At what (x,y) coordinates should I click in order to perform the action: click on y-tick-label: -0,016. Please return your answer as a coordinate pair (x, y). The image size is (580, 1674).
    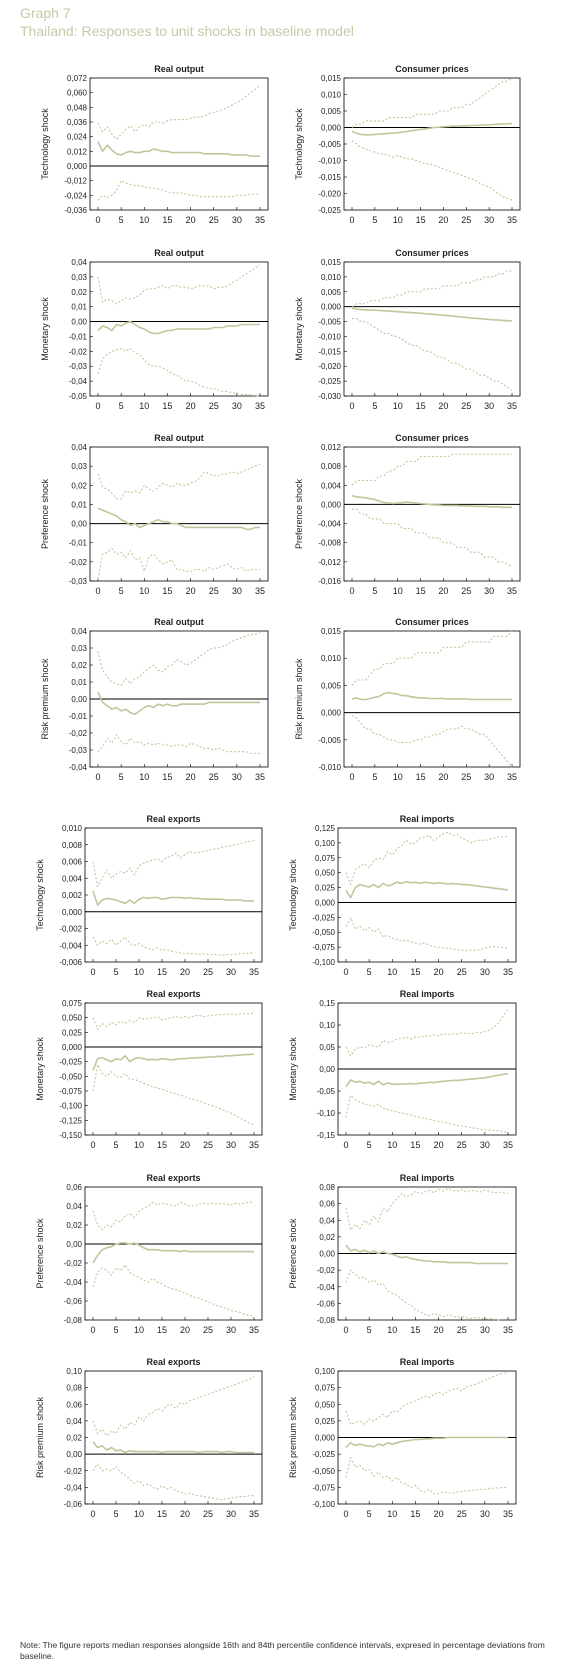
    Looking at the image, I should click on (329, 581).